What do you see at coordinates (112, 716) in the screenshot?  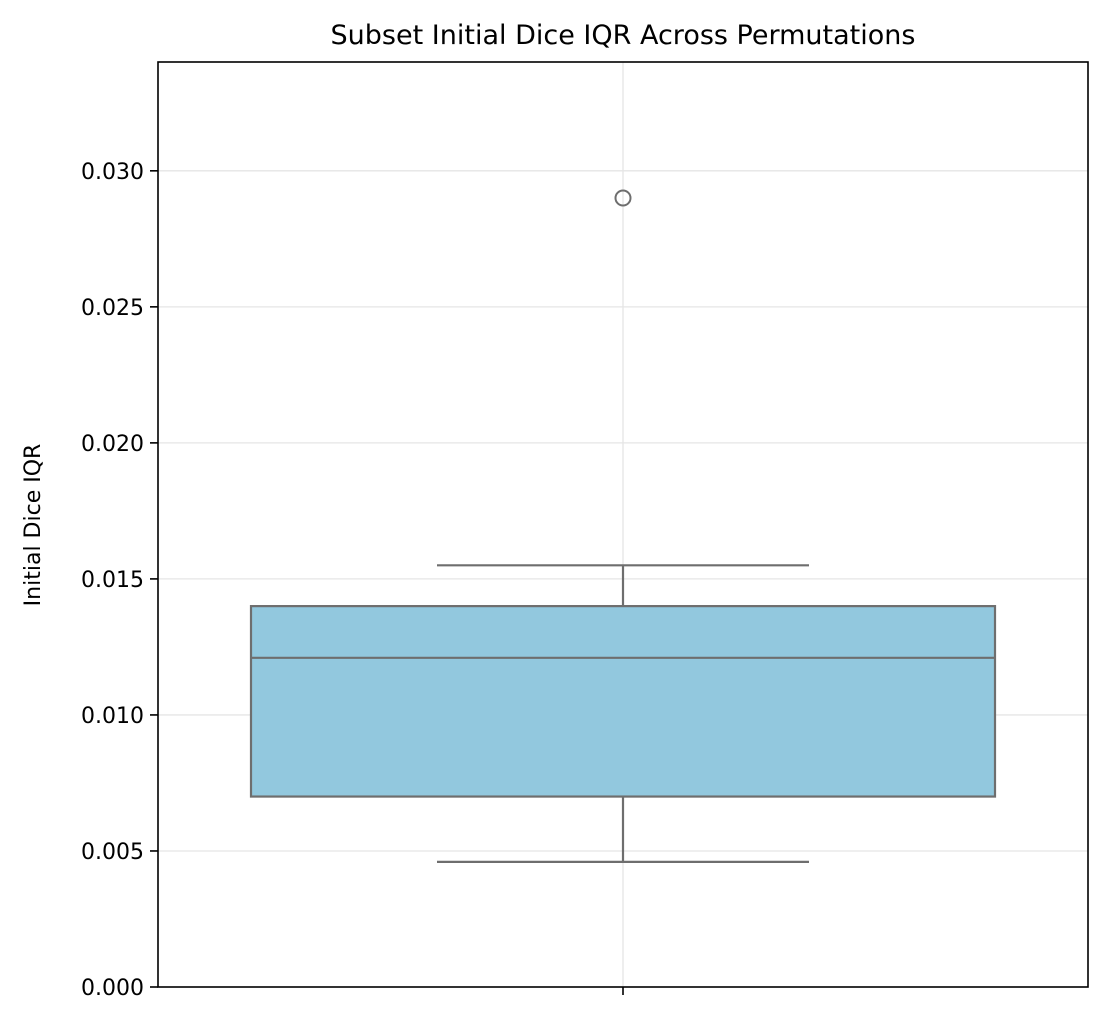 I see `y-tick-label: 0.010` at bounding box center [112, 716].